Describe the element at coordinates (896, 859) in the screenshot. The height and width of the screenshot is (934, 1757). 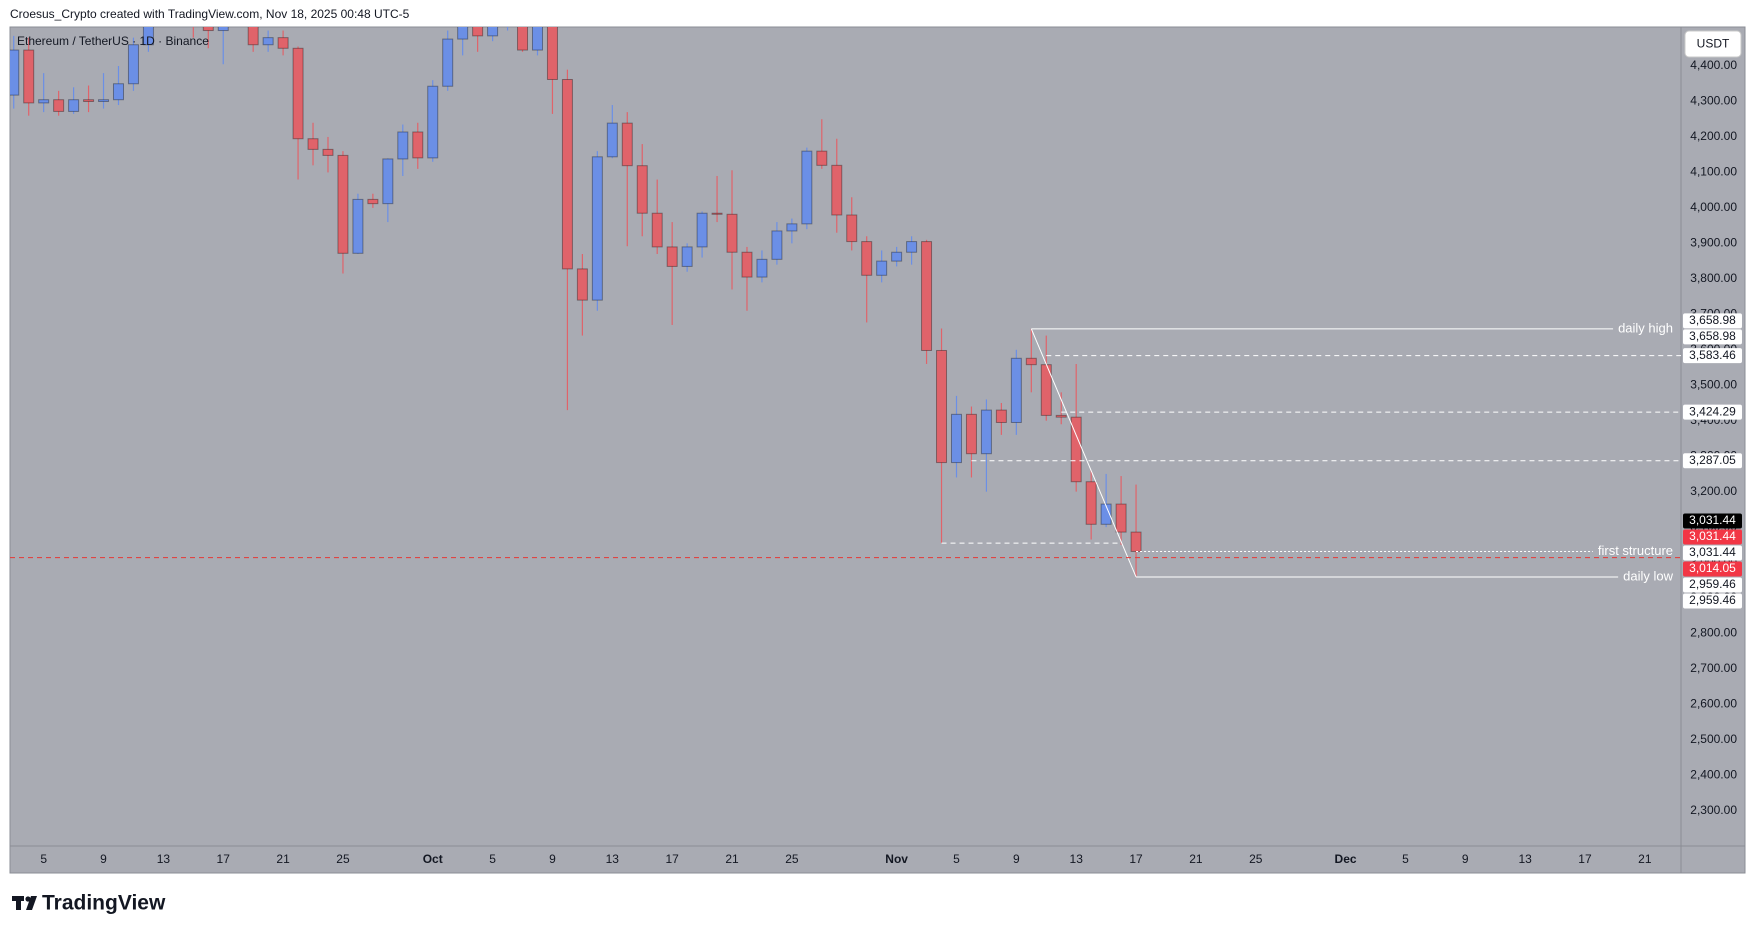
I see `x-tick-label: Nov` at that location.